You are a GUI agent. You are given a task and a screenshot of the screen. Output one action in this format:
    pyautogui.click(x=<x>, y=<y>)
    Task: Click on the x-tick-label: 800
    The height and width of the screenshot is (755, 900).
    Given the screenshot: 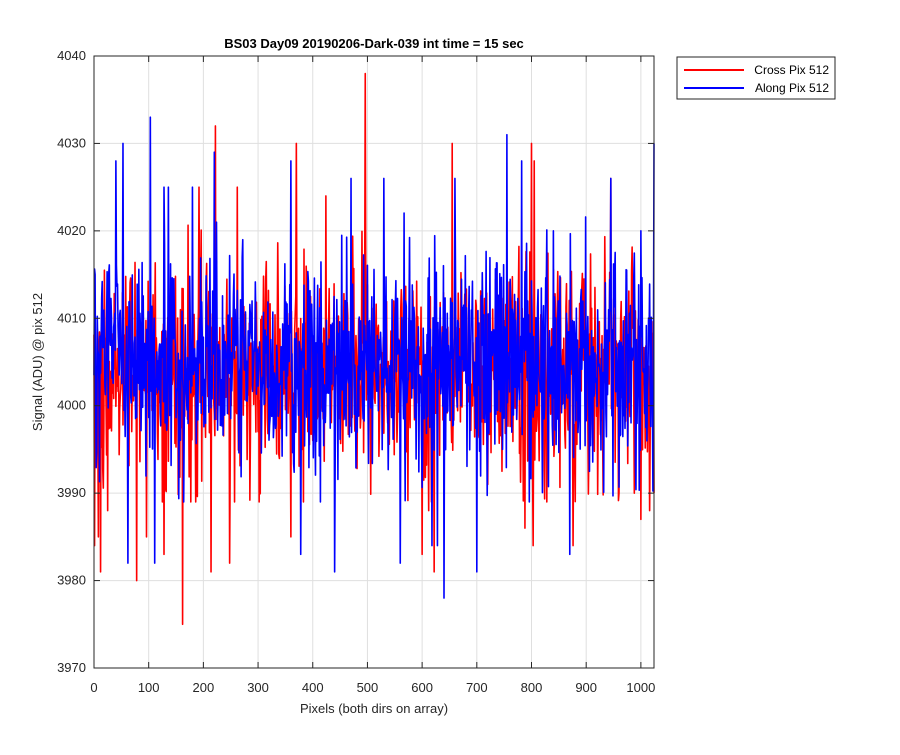 What is the action you would take?
    pyautogui.click(x=532, y=687)
    